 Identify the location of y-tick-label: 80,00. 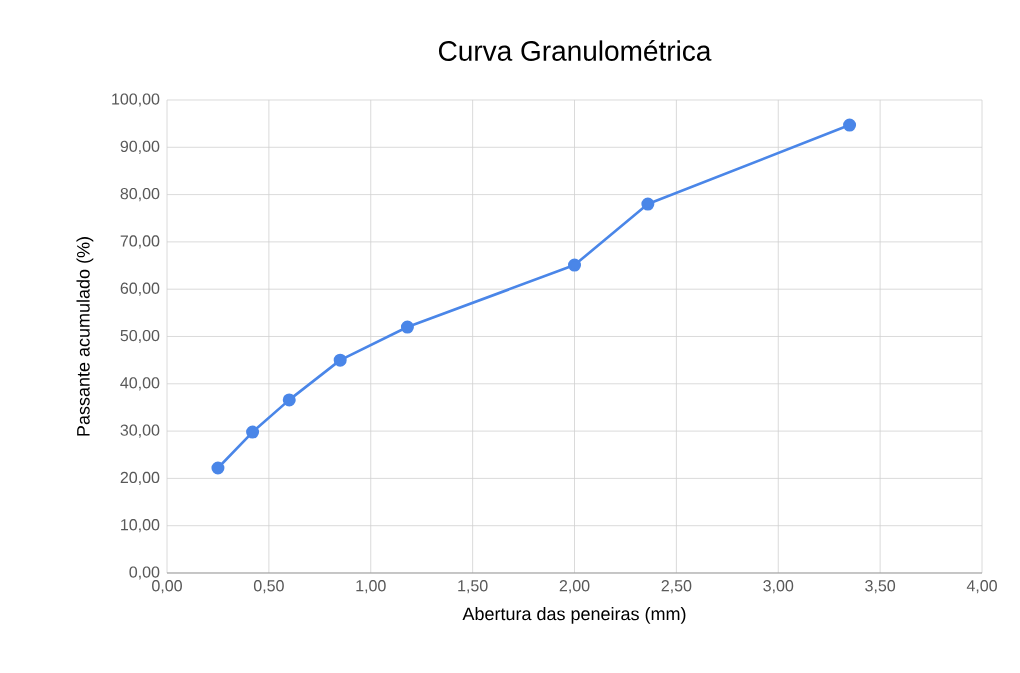
(140, 194).